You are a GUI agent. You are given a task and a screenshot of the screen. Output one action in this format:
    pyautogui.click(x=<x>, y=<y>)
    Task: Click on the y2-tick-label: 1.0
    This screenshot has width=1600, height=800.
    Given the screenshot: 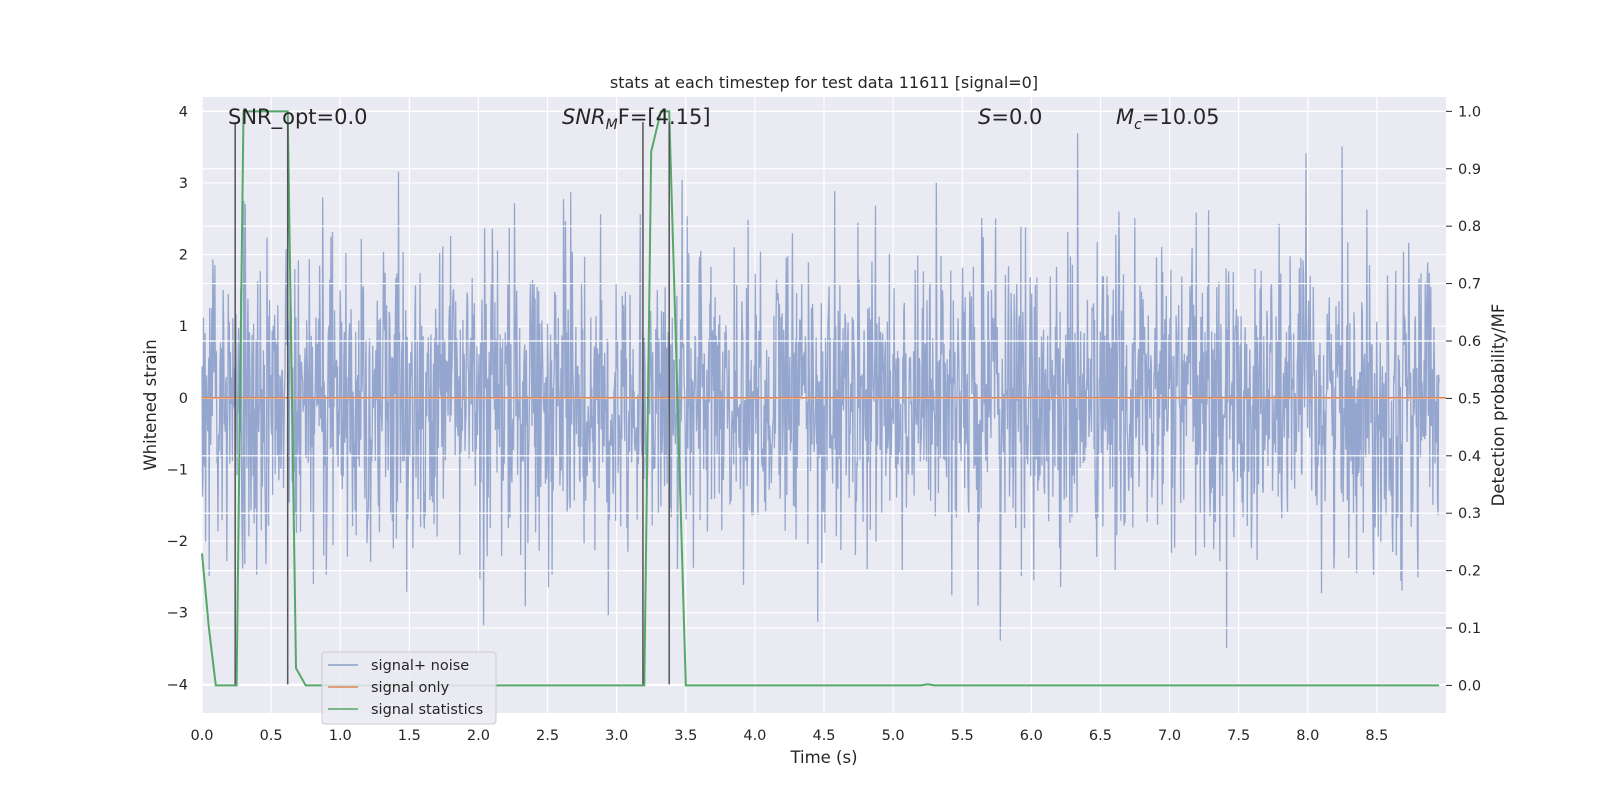 What is the action you would take?
    pyautogui.click(x=1469, y=112)
    